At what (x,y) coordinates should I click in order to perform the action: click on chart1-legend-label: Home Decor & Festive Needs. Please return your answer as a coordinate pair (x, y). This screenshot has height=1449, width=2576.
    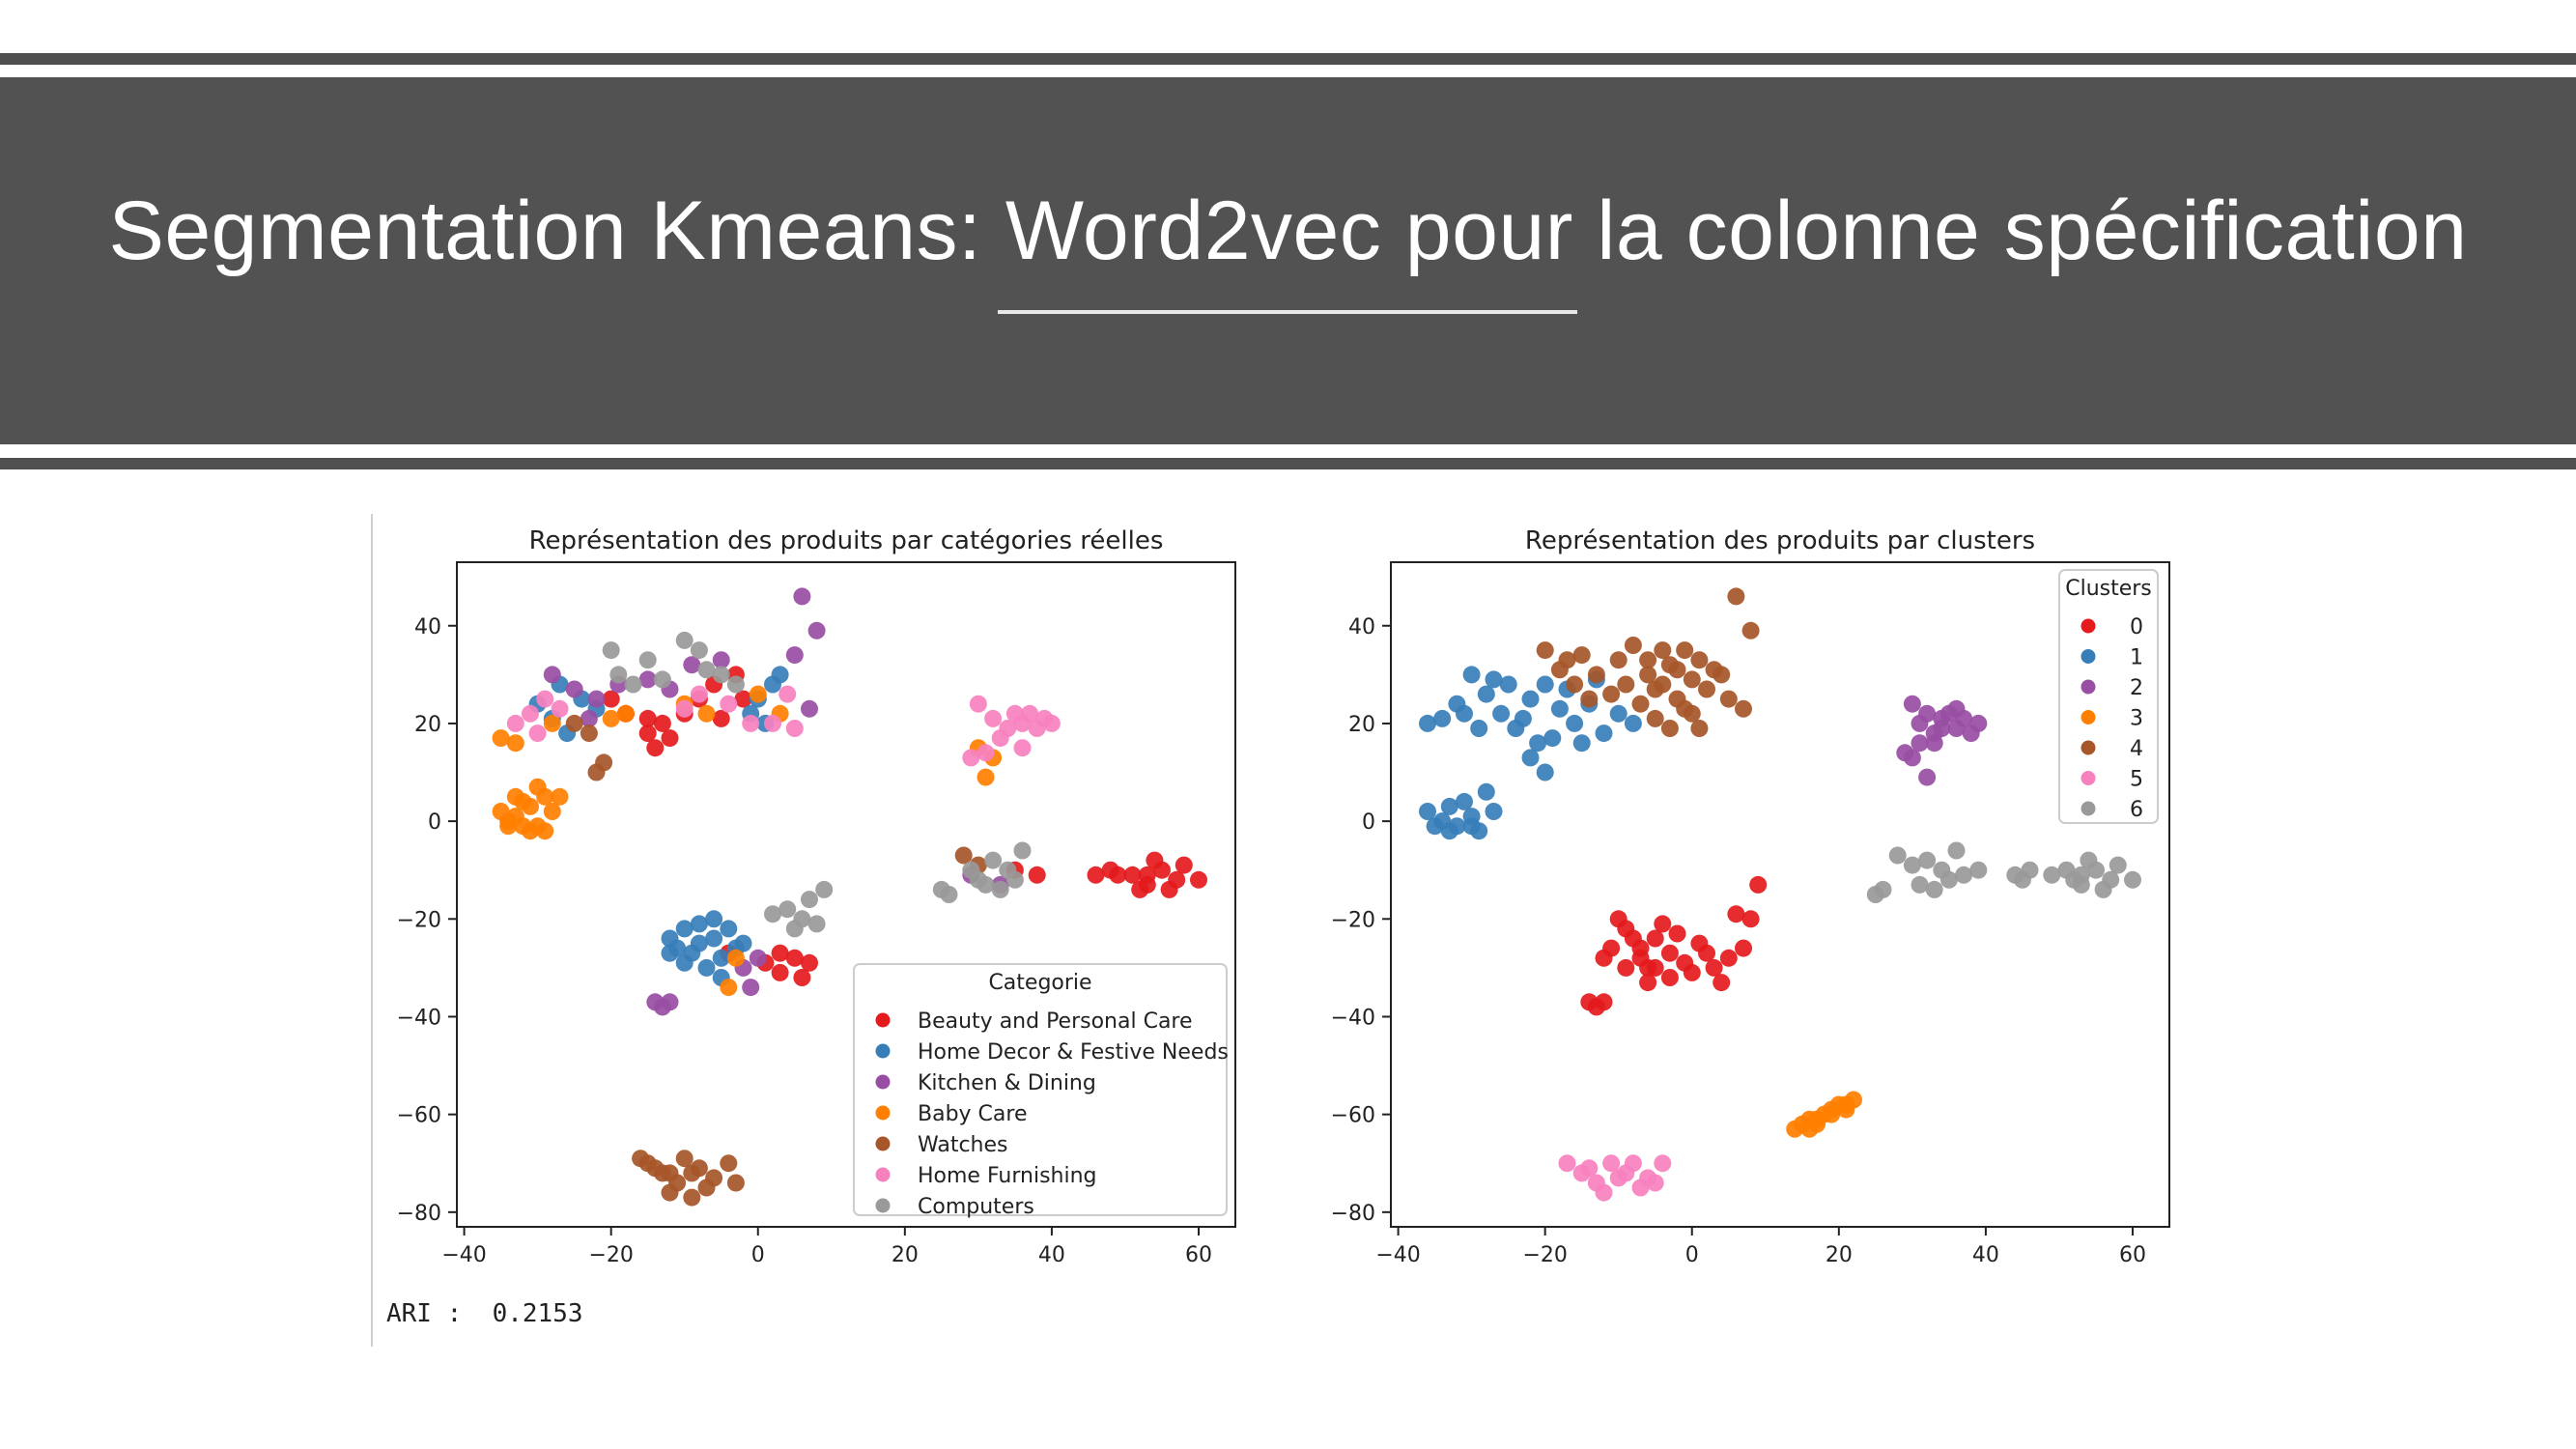
    Looking at the image, I should click on (1073, 1052).